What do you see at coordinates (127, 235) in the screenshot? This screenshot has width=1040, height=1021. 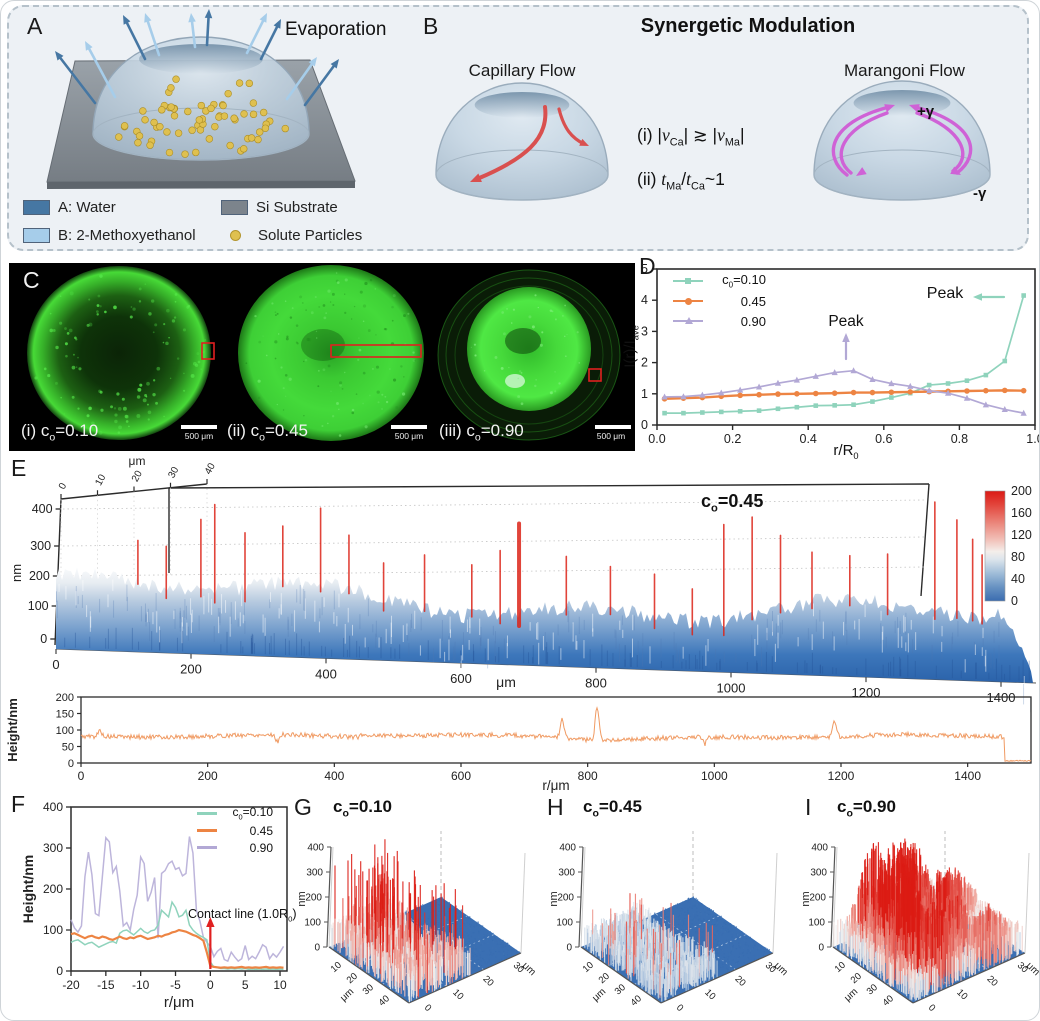 I see `legend-label: B: 2-Methoxyethanol` at bounding box center [127, 235].